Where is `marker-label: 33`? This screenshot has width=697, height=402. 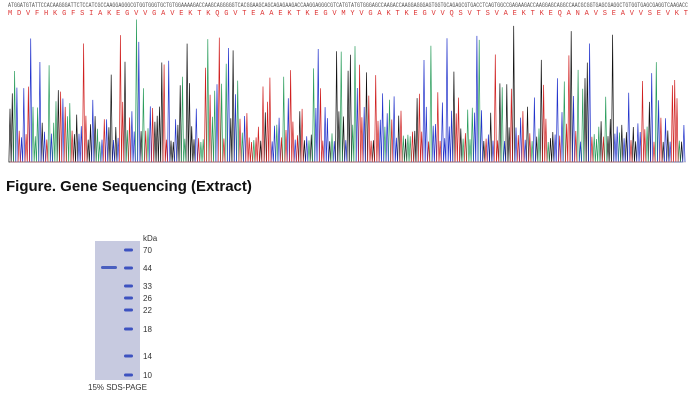 marker-label: 33 is located at coordinates (147, 286).